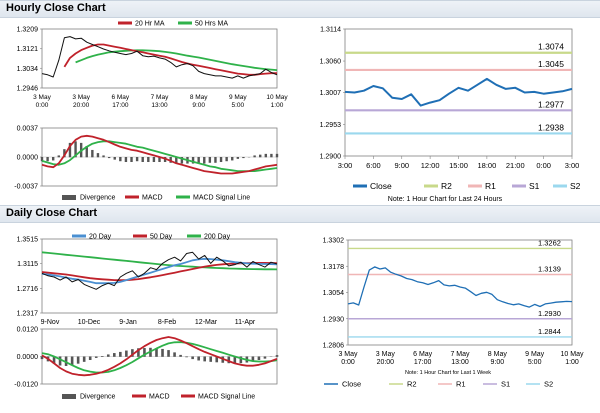 The height and width of the screenshot is (413, 600). Describe the element at coordinates (334, 267) in the screenshot. I see `daily-sr-ytick-1: 1.3178` at that location.